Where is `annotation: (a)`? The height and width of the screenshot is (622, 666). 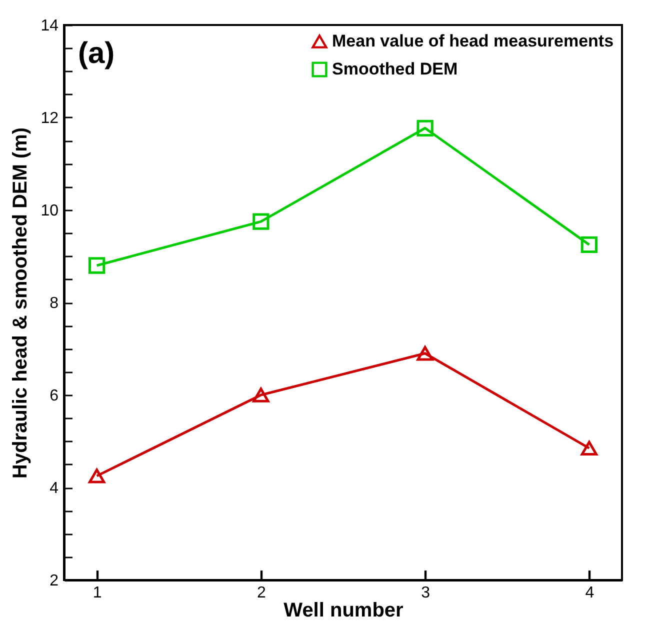 annotation: (a) is located at coordinates (96, 53).